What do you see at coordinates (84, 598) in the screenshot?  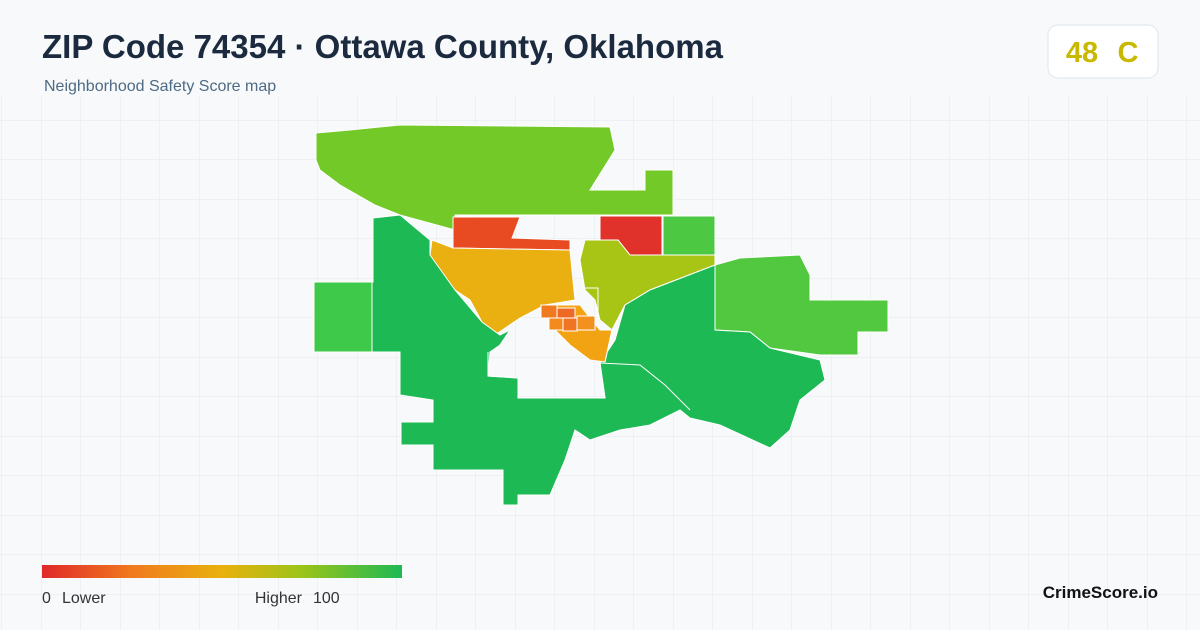 I see `legend-min-label: Lower` at bounding box center [84, 598].